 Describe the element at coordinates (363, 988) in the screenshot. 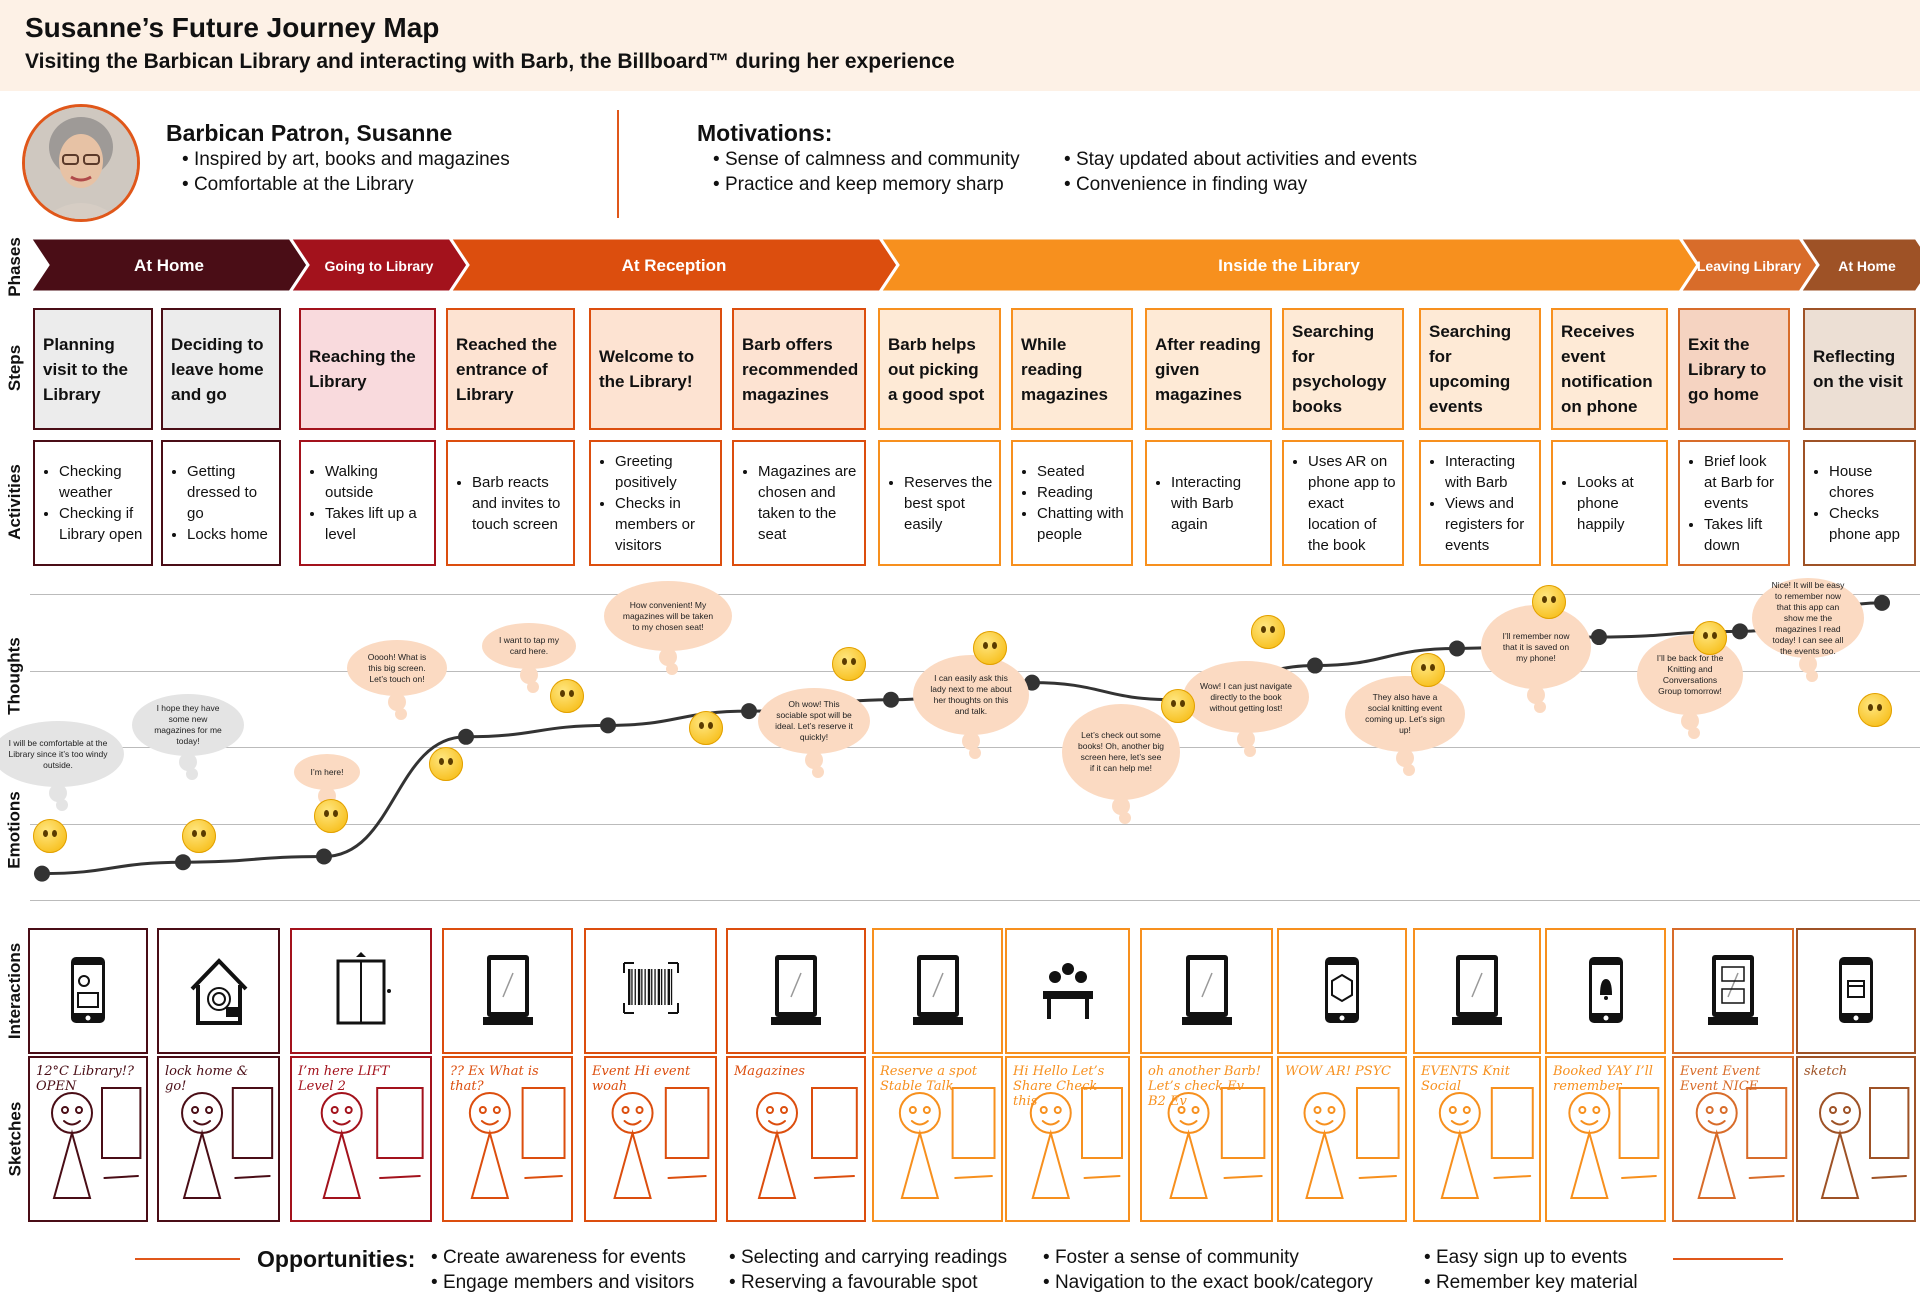

I see `elevator-icon` at that location.